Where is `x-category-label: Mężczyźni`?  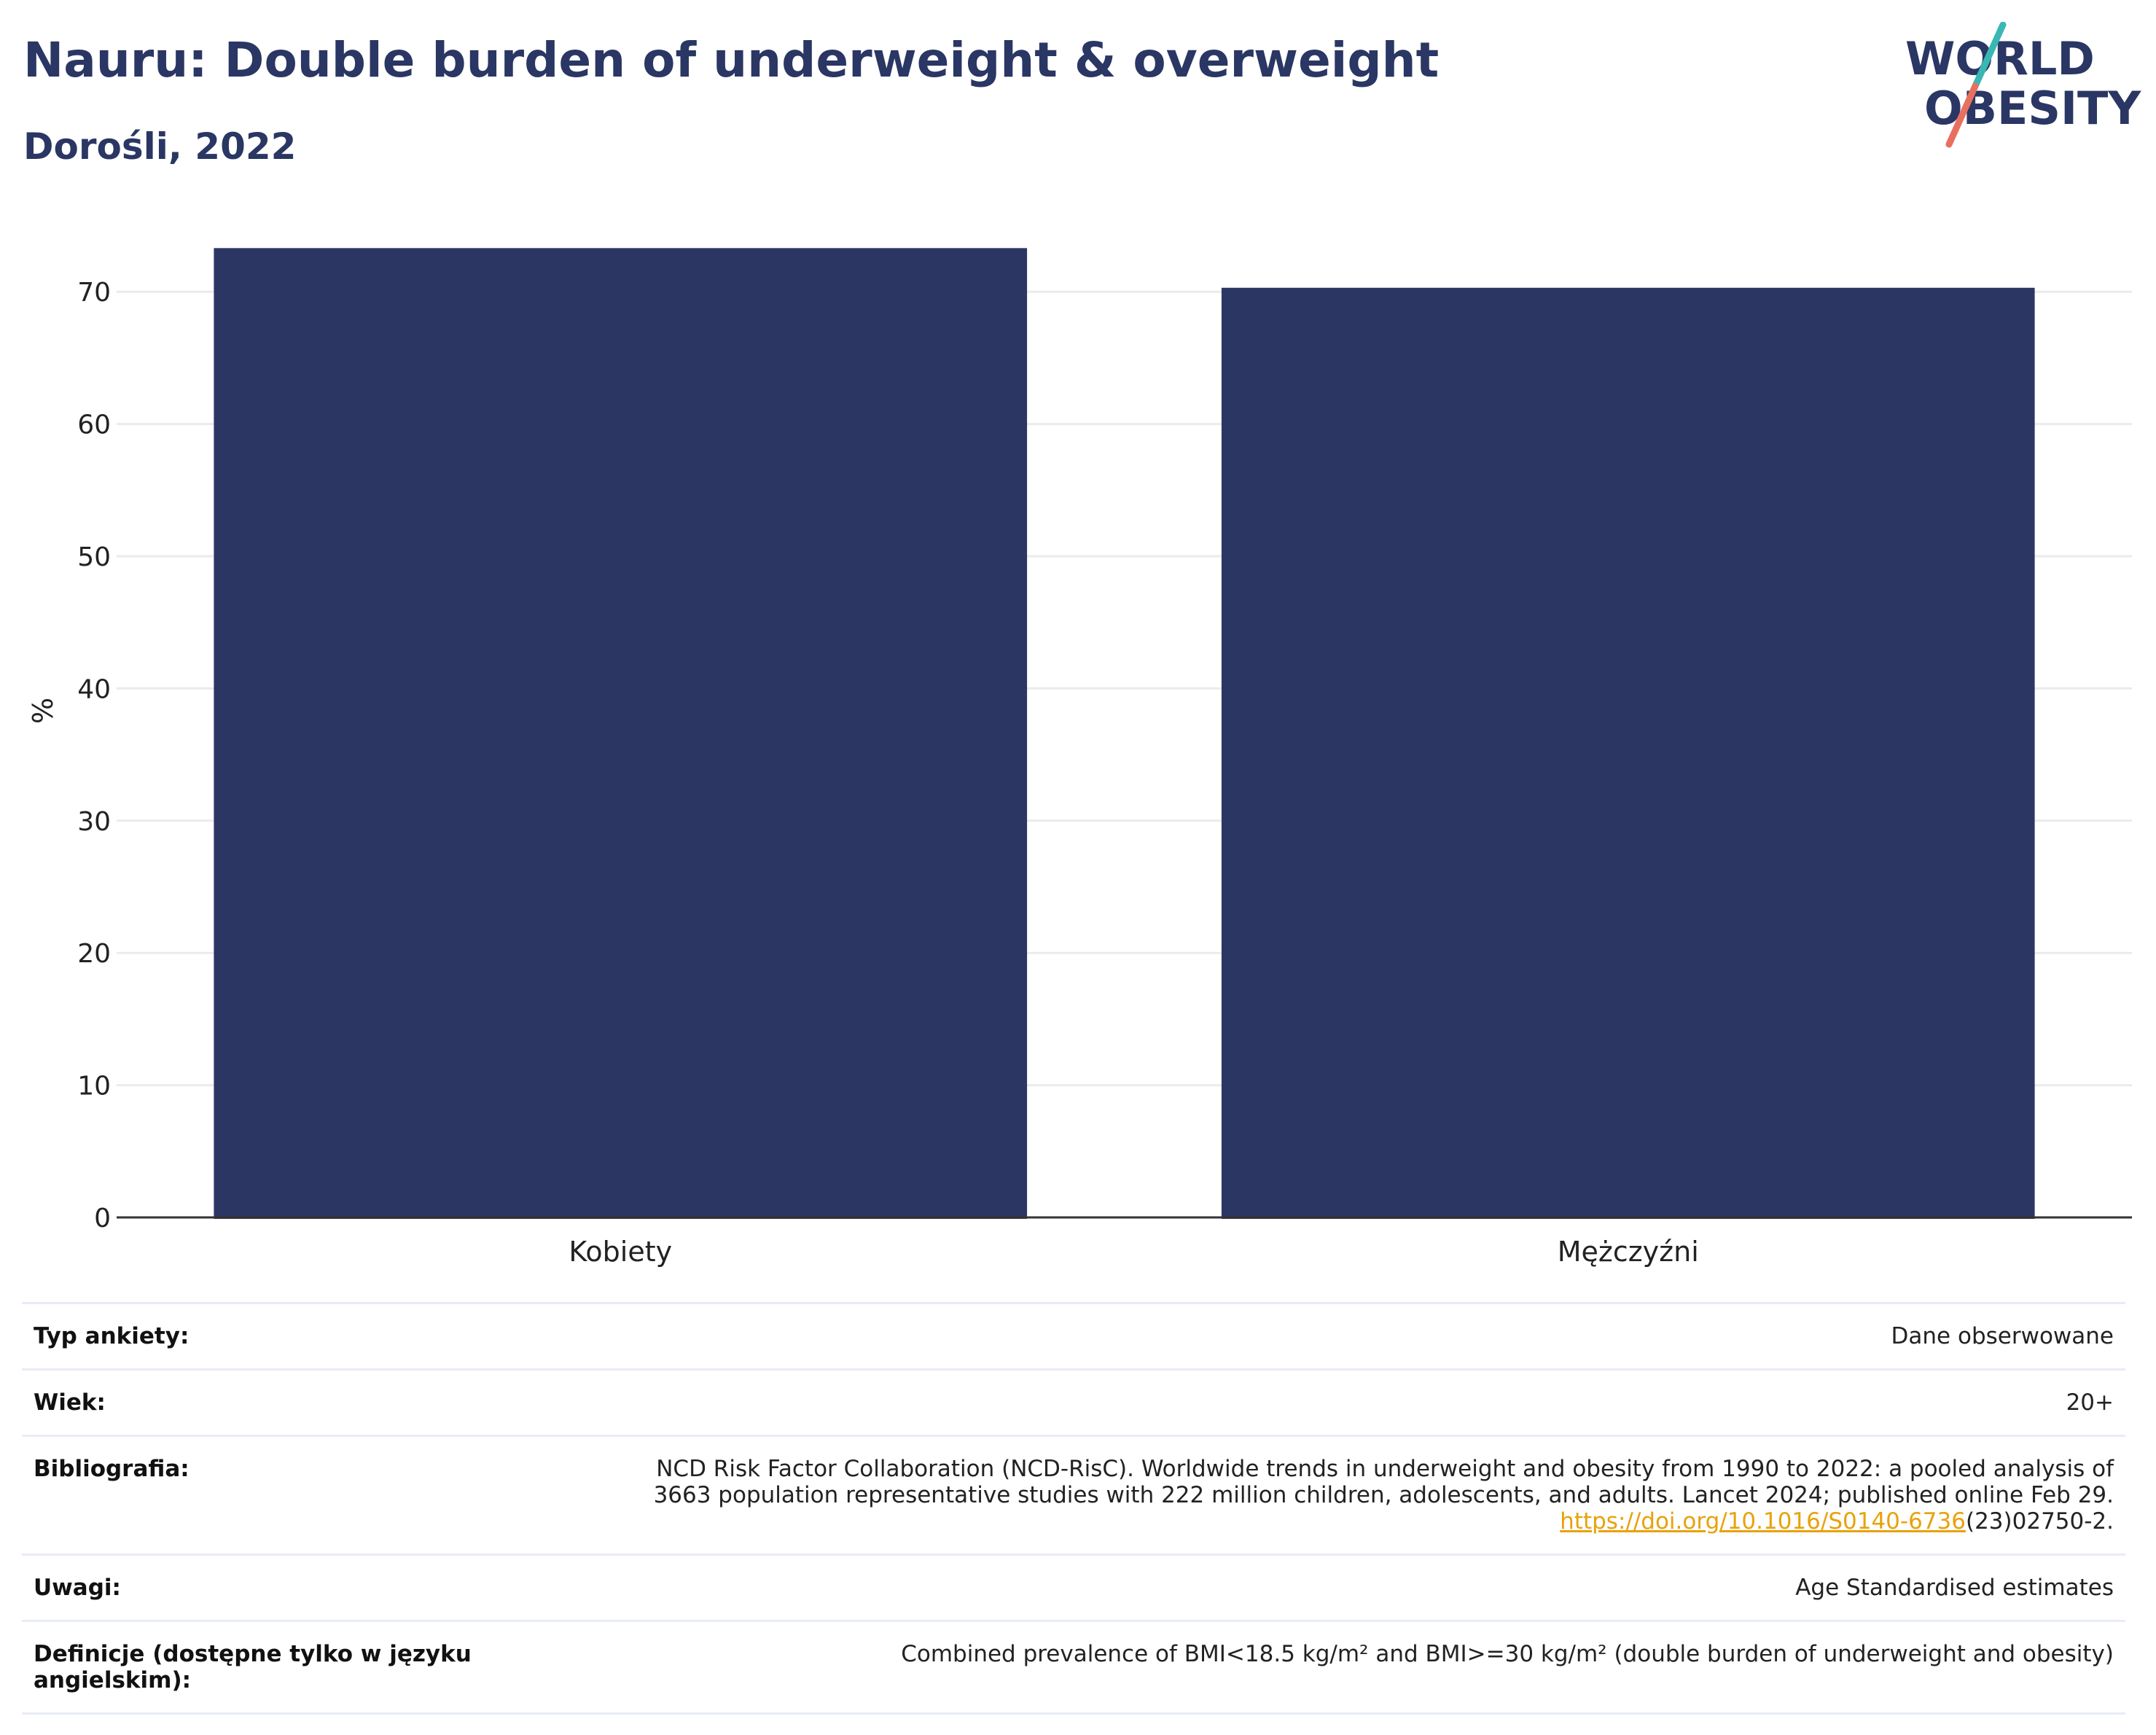
x-category-label: Mężczyźni is located at coordinates (1629, 1252).